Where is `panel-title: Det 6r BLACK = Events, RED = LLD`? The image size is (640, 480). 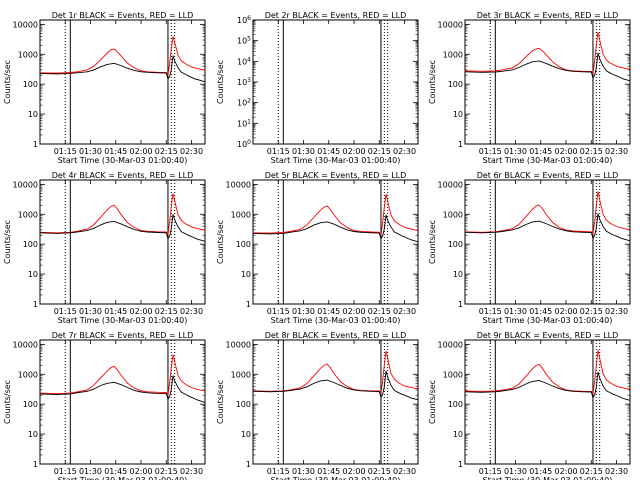 panel-title: Det 6r BLACK = Events, RED = LLD is located at coordinates (548, 175).